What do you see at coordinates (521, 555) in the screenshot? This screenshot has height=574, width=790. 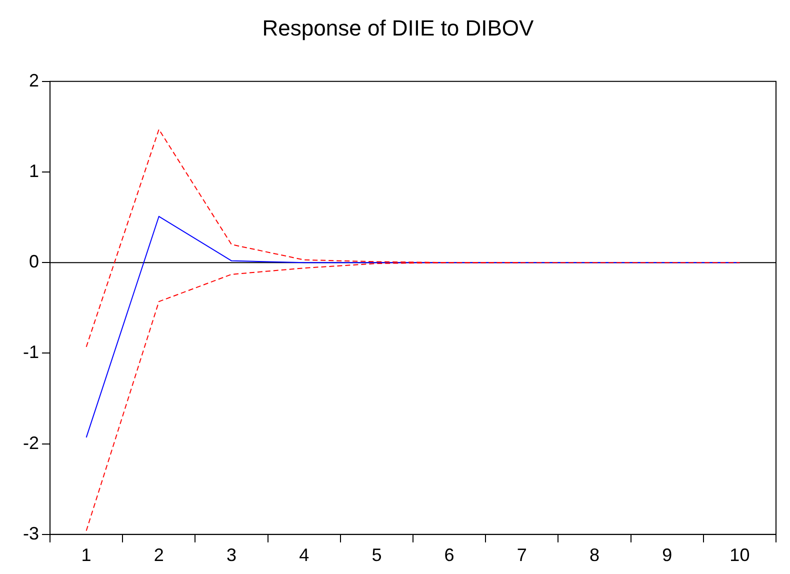 I see `x-tick-label: 7` at bounding box center [521, 555].